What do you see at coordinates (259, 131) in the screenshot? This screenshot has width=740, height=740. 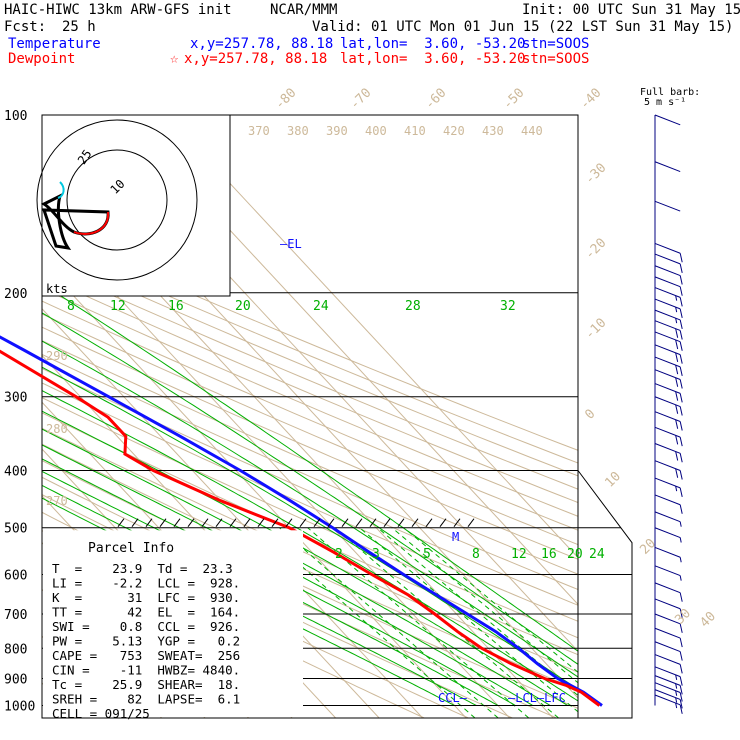 I see `theta-label: 370` at bounding box center [259, 131].